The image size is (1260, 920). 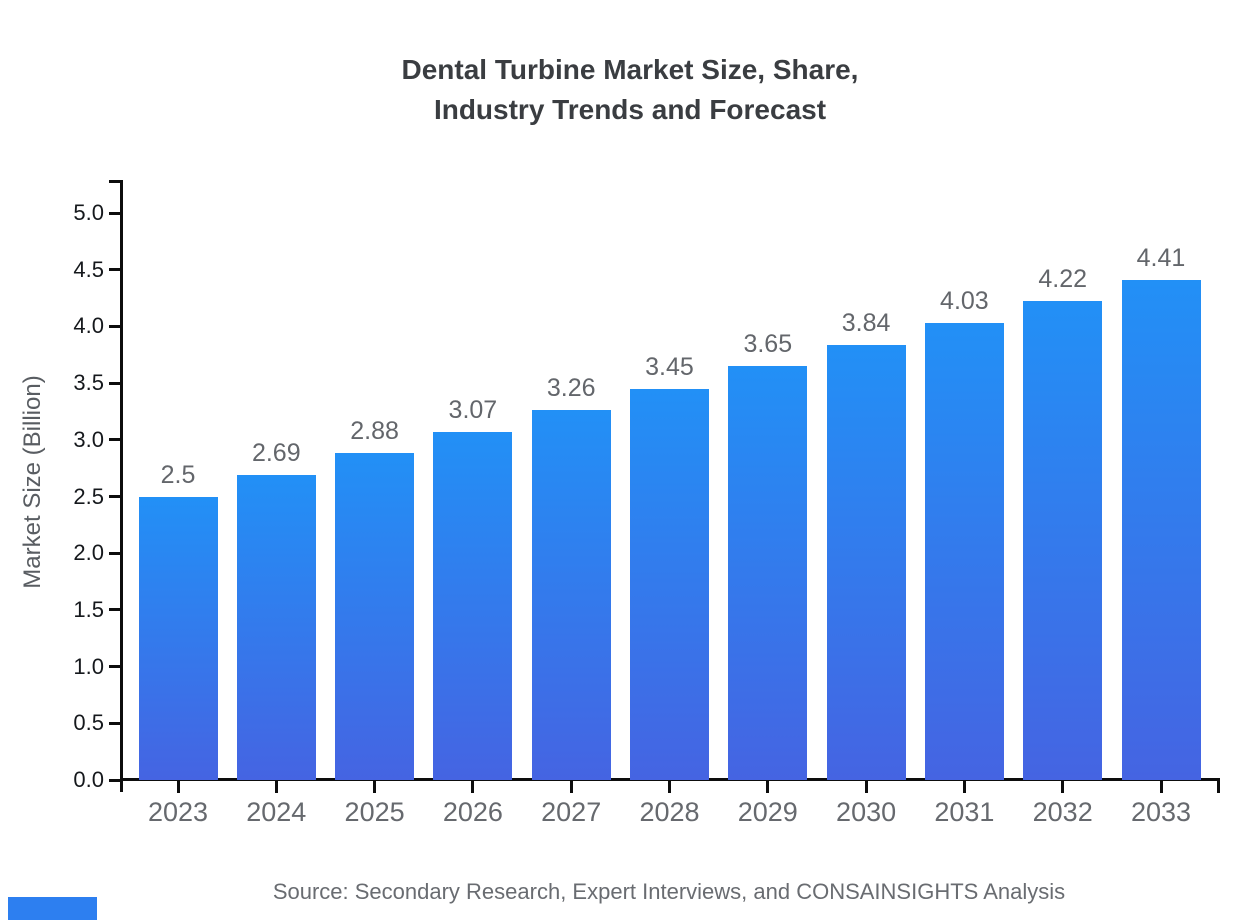 What do you see at coordinates (473, 409) in the screenshot?
I see `bar-value-label: 3.07` at bounding box center [473, 409].